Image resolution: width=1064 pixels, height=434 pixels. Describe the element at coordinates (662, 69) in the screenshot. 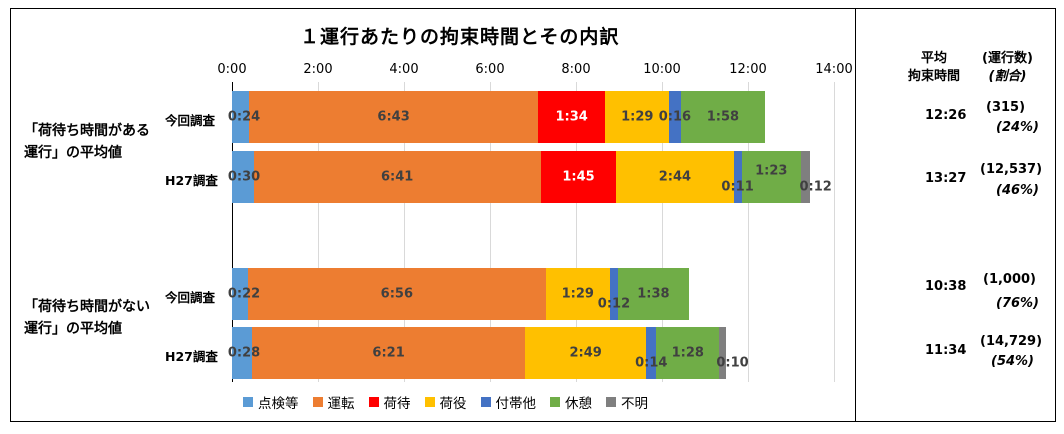

I see `x-tick-label: 10:00` at that location.